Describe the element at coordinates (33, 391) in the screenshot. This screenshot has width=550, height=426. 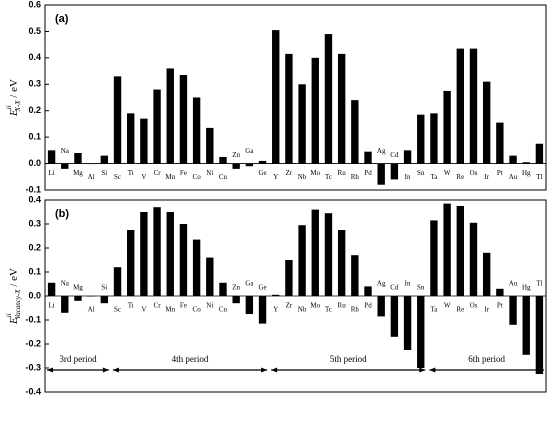
I see `y-tick-label: -0.4` at that location.